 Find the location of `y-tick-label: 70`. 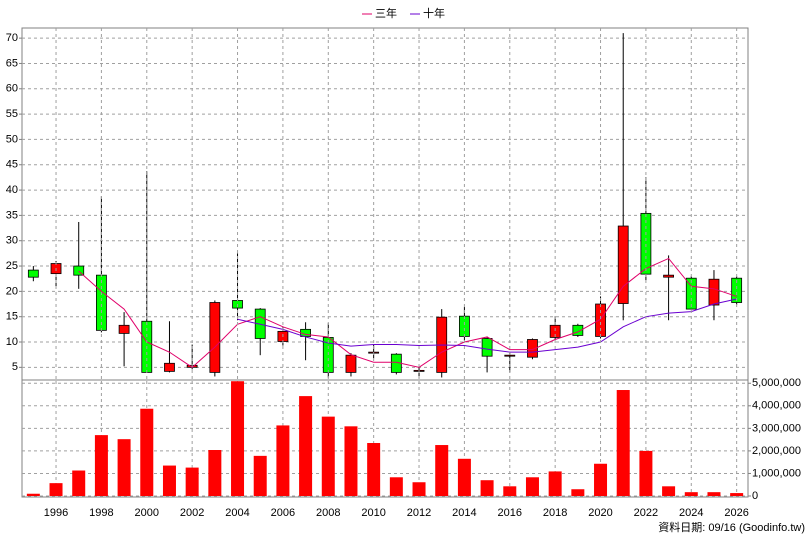

y-tick-label: 70 is located at coordinates (12, 38).